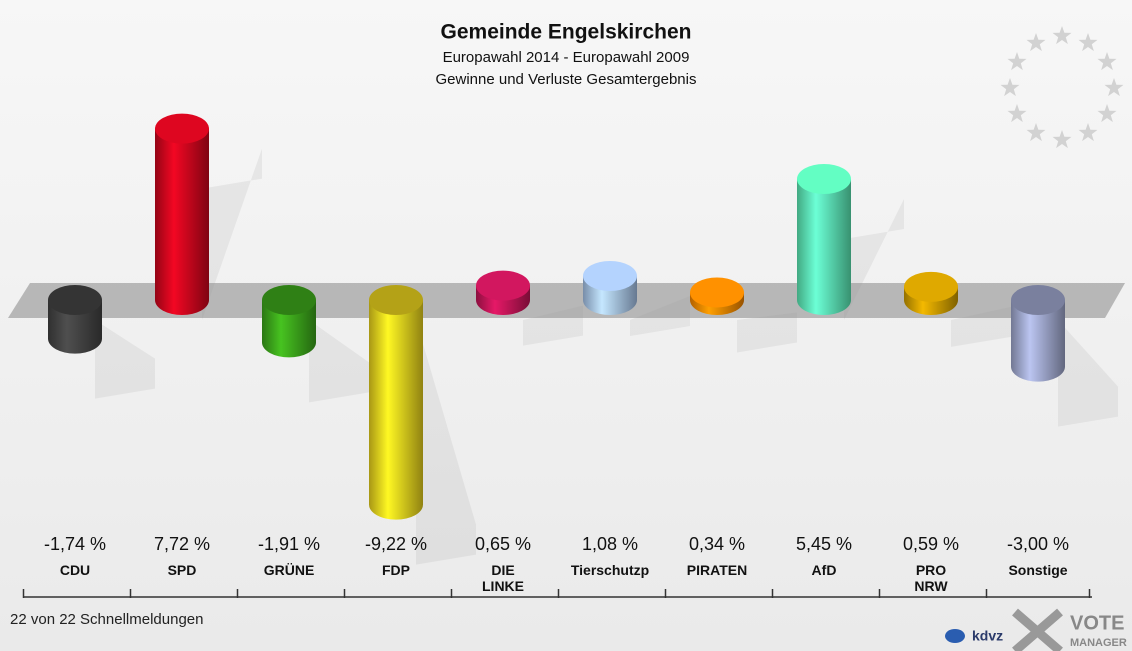 This screenshot has height=651, width=1132. Describe the element at coordinates (289, 570) in the screenshot. I see `category-label: GRÜNE` at that location.